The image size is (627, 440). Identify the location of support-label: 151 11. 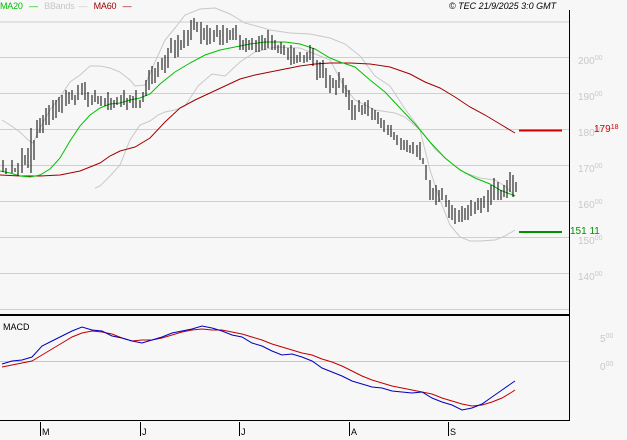
(585, 231).